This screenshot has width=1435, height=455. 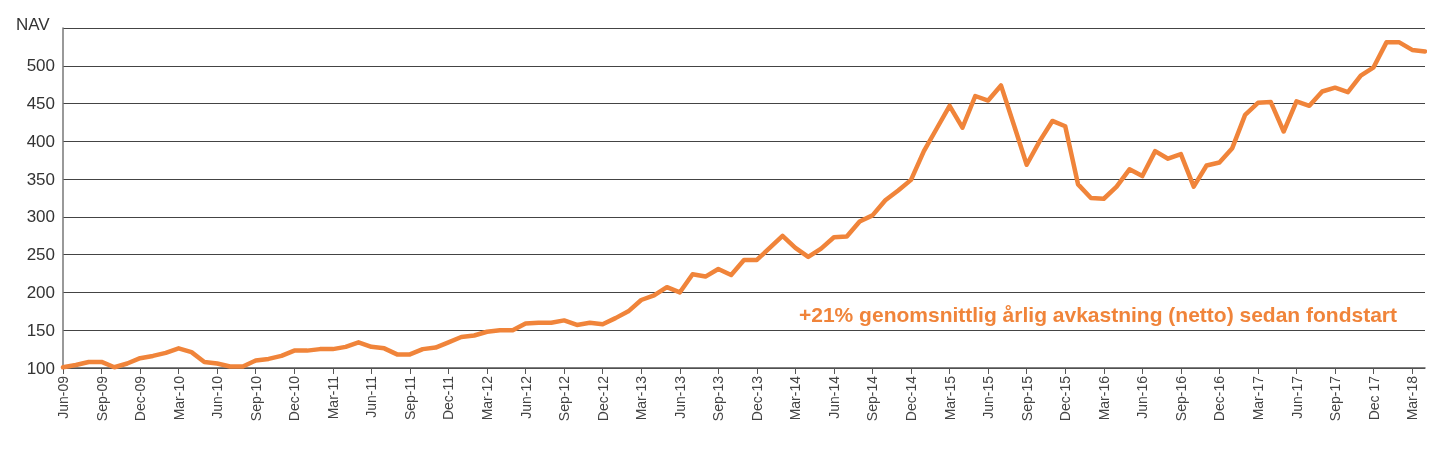 What do you see at coordinates (1257, 398) in the screenshot?
I see `x-tick-label: Mar-17` at bounding box center [1257, 398].